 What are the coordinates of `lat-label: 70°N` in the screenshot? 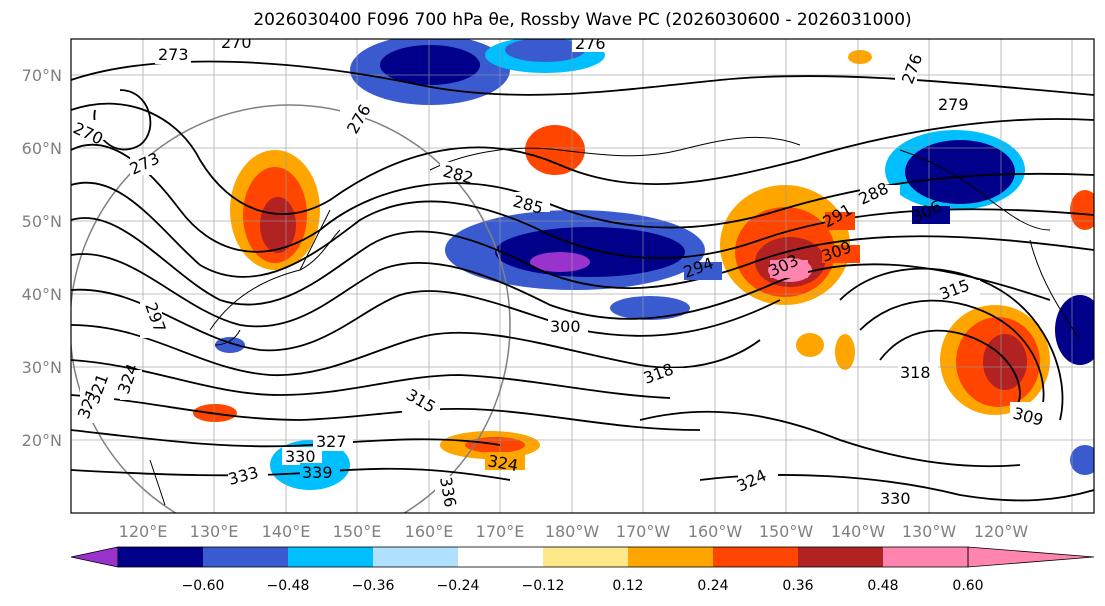 It's located at (42, 75).